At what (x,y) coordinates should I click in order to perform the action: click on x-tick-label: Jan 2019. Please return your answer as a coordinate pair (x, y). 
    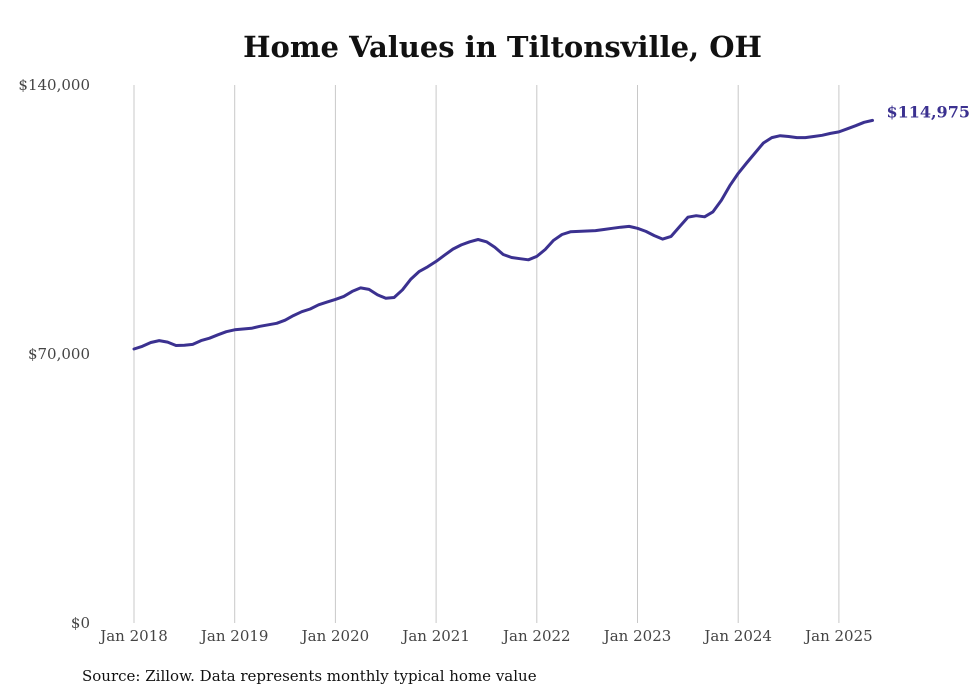
    Looking at the image, I should click on (234, 636).